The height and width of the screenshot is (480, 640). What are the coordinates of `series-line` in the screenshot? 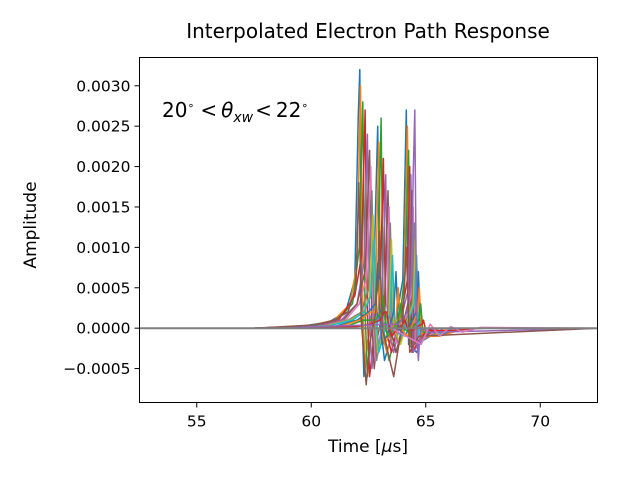 It's located at (425, 296).